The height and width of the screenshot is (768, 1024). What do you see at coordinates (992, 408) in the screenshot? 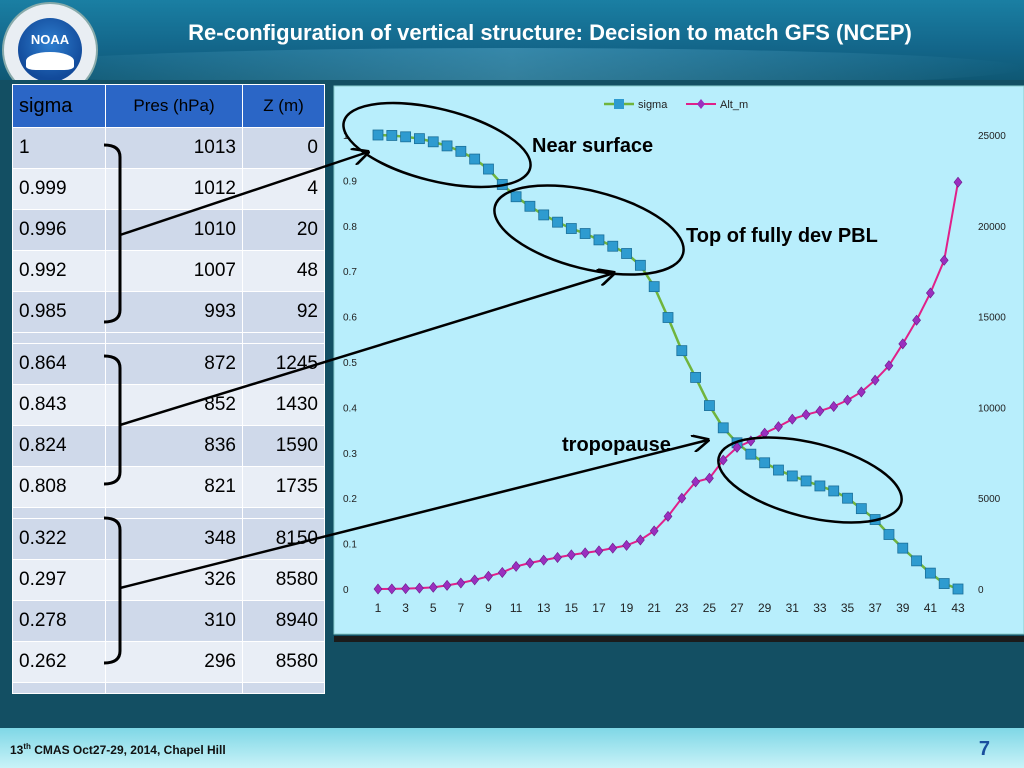
I see `y-right-tick-label: 10000` at bounding box center [992, 408].